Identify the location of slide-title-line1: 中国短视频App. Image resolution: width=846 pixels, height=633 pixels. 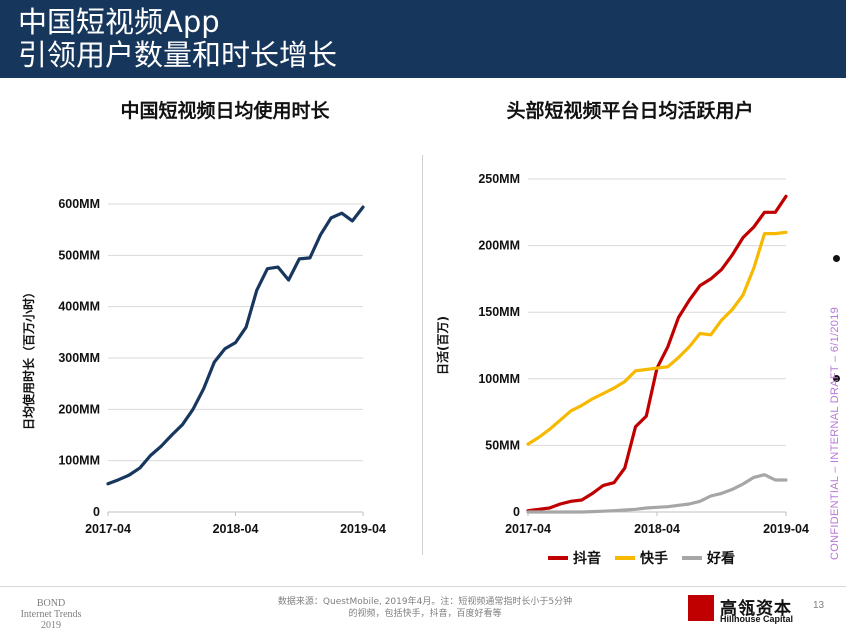
(119, 22).